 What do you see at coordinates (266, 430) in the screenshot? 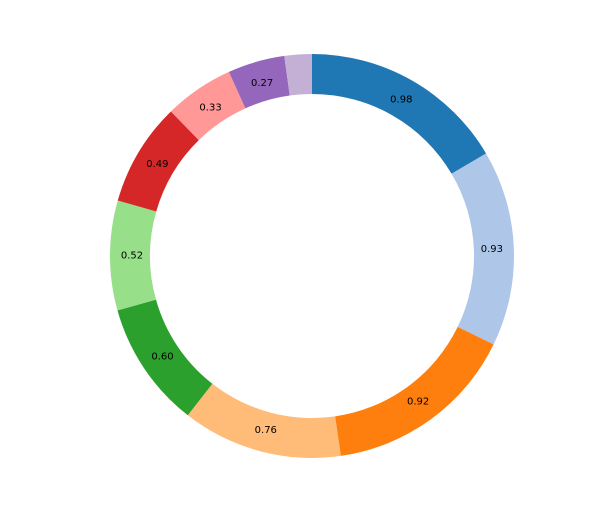
I see `slice-label: 0.76` at bounding box center [266, 430].